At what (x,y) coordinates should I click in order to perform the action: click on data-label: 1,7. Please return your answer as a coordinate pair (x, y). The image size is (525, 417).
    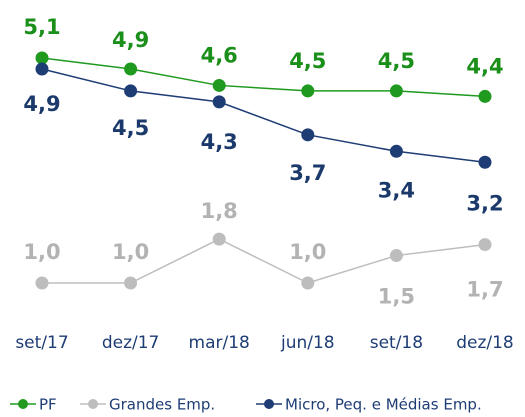
    Looking at the image, I should click on (484, 290).